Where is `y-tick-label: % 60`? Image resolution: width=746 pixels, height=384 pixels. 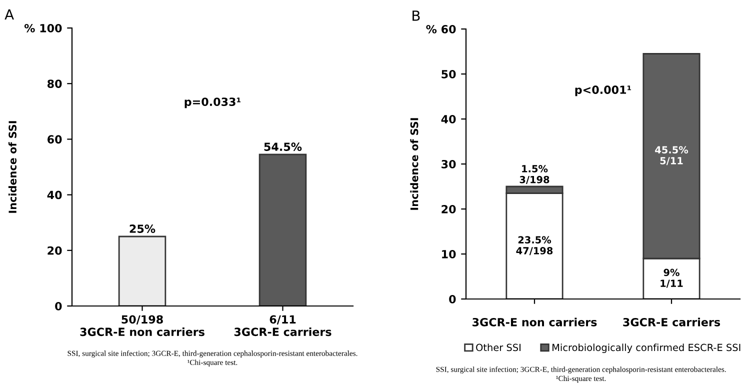 y-tick-label: % 60 is located at coordinates (441, 29).